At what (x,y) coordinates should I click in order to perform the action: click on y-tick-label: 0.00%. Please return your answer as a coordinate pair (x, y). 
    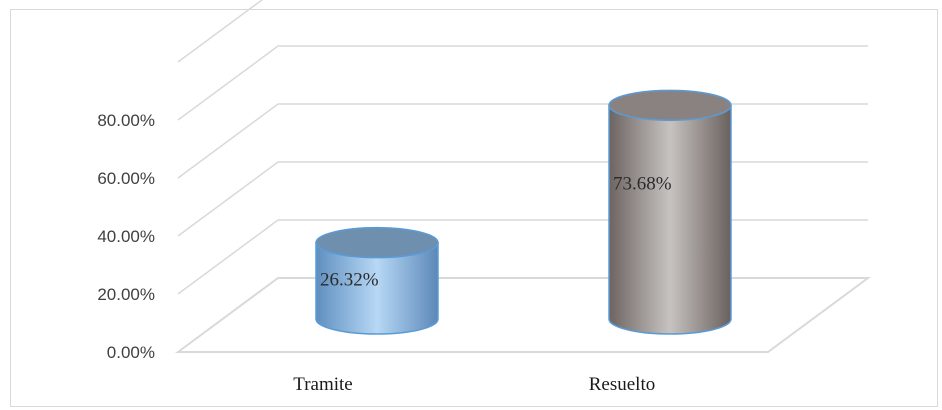
    Looking at the image, I should click on (131, 352).